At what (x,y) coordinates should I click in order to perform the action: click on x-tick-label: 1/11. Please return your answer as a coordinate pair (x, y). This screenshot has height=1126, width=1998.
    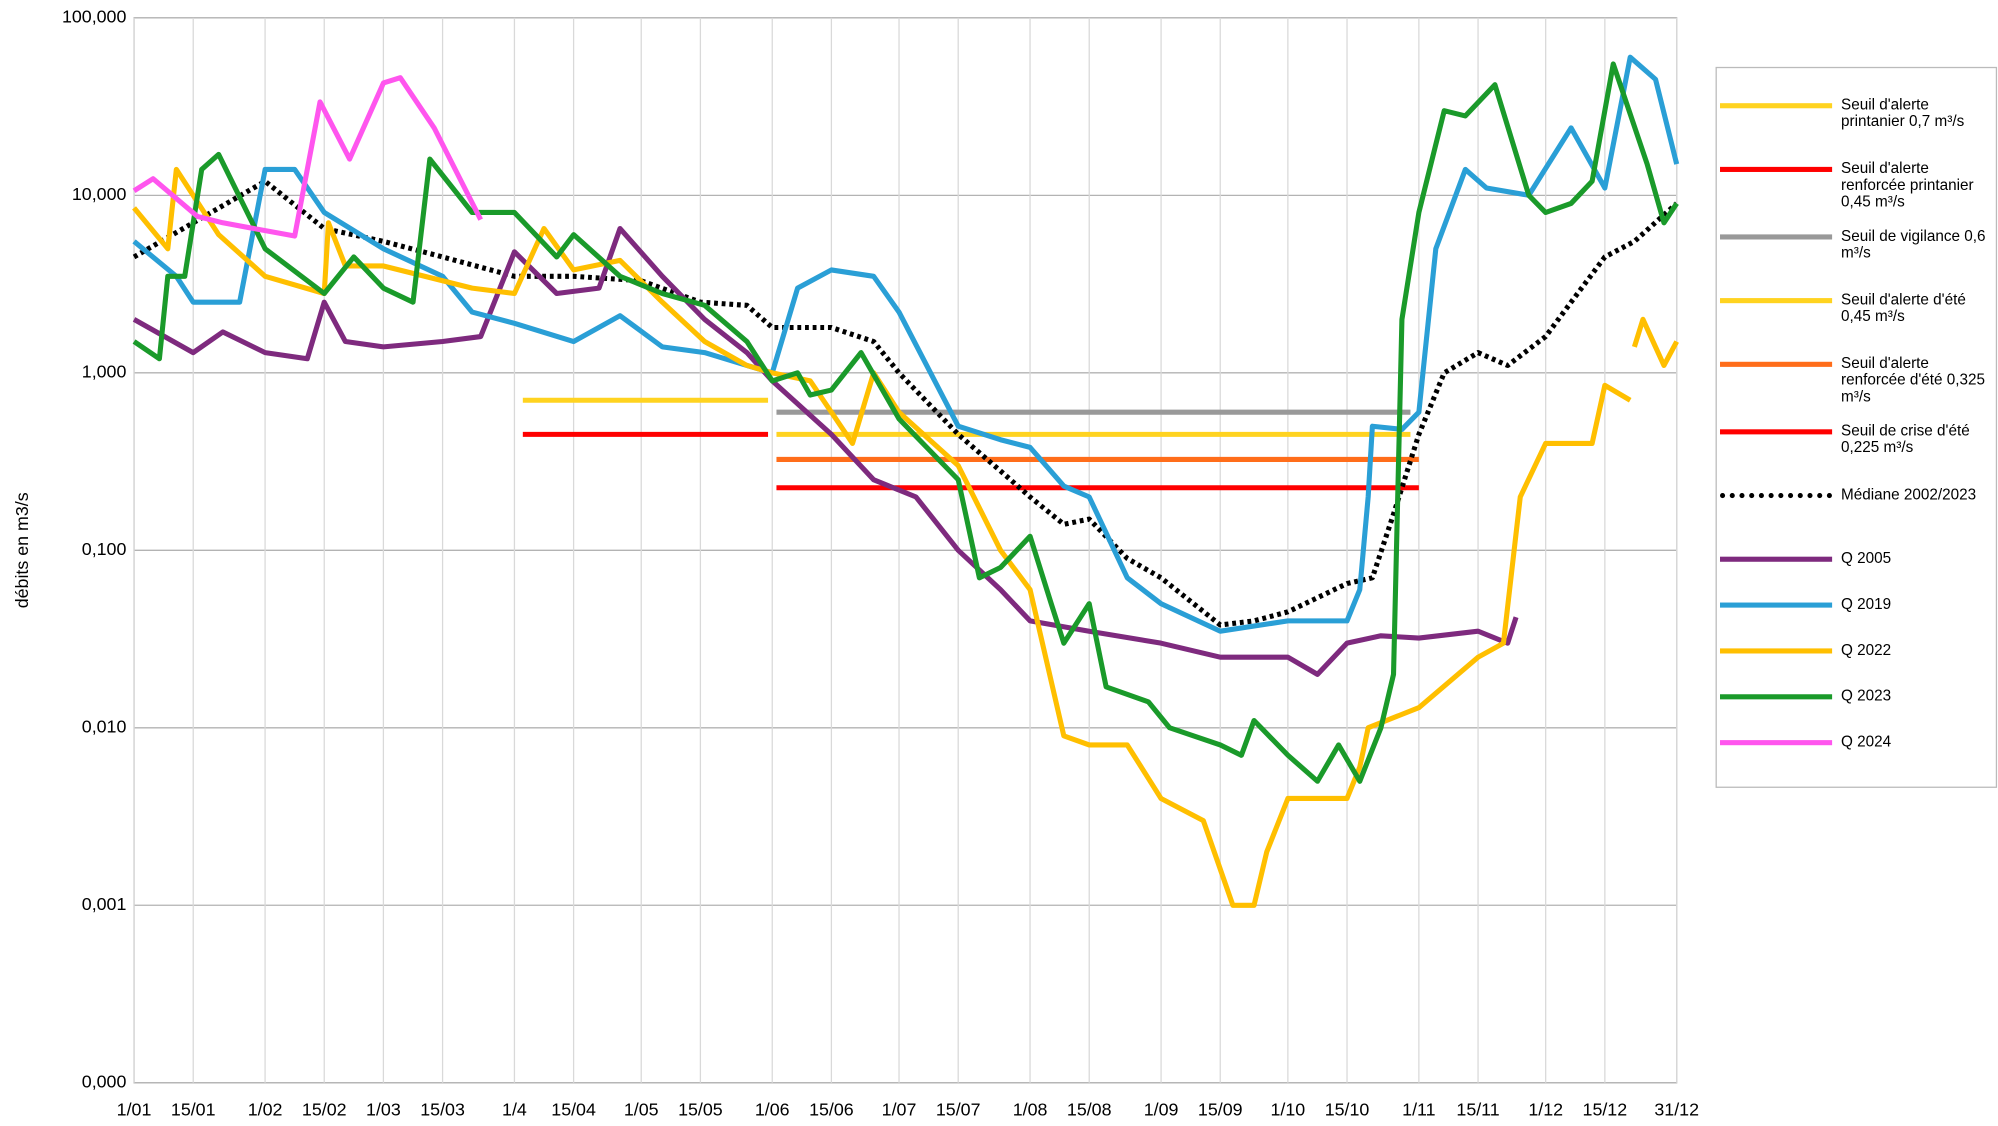
    Looking at the image, I should click on (1418, 1110).